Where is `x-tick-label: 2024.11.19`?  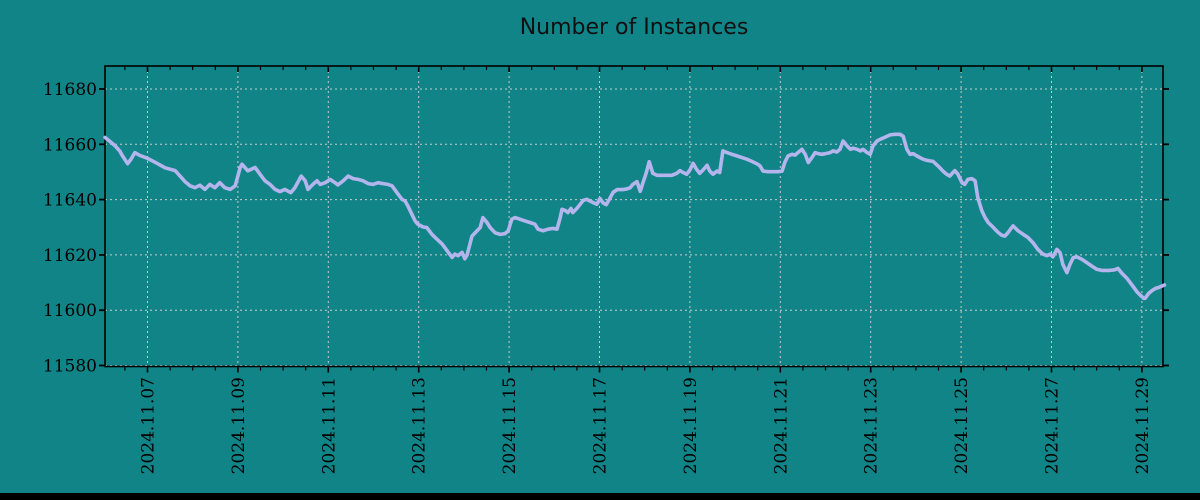
x-tick-label: 2024.11.19 is located at coordinates (691, 425).